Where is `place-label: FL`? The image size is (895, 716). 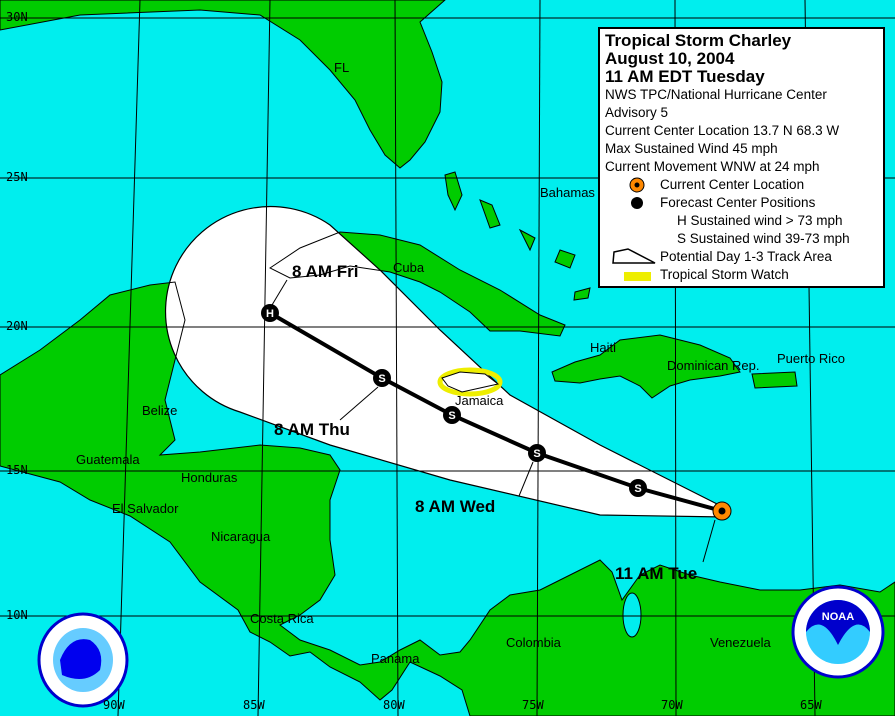
place-label: FL is located at coordinates (342, 67).